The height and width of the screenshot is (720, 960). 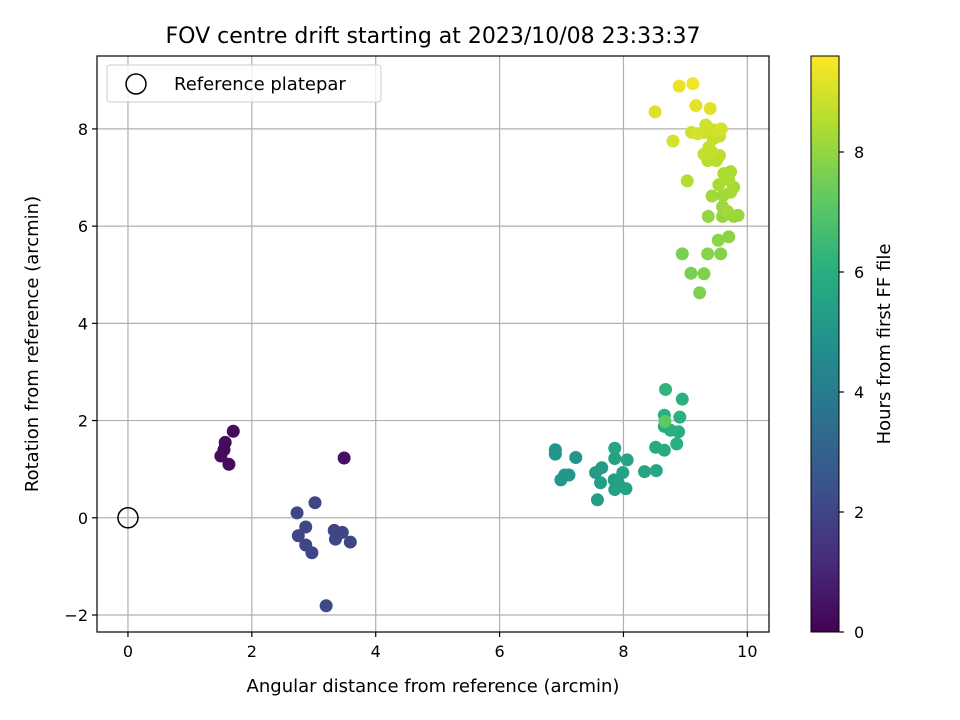 What do you see at coordinates (83, 226) in the screenshot?
I see `y-tick-label: 6` at bounding box center [83, 226].